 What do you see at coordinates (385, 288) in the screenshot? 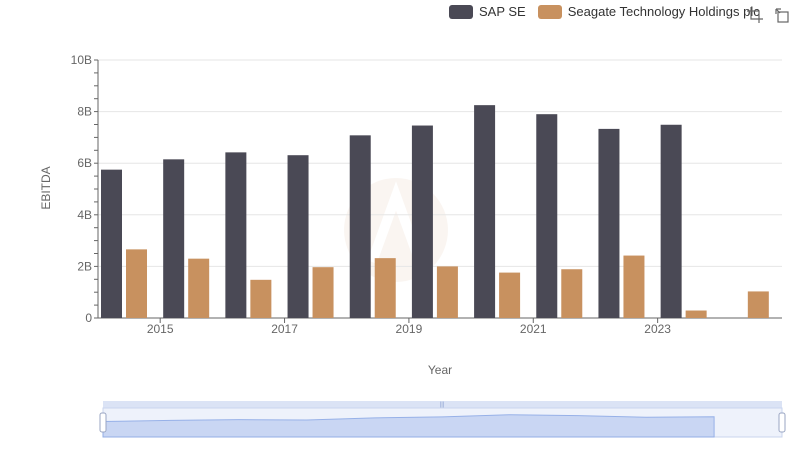
I see `bar-seagate-2018` at bounding box center [385, 288].